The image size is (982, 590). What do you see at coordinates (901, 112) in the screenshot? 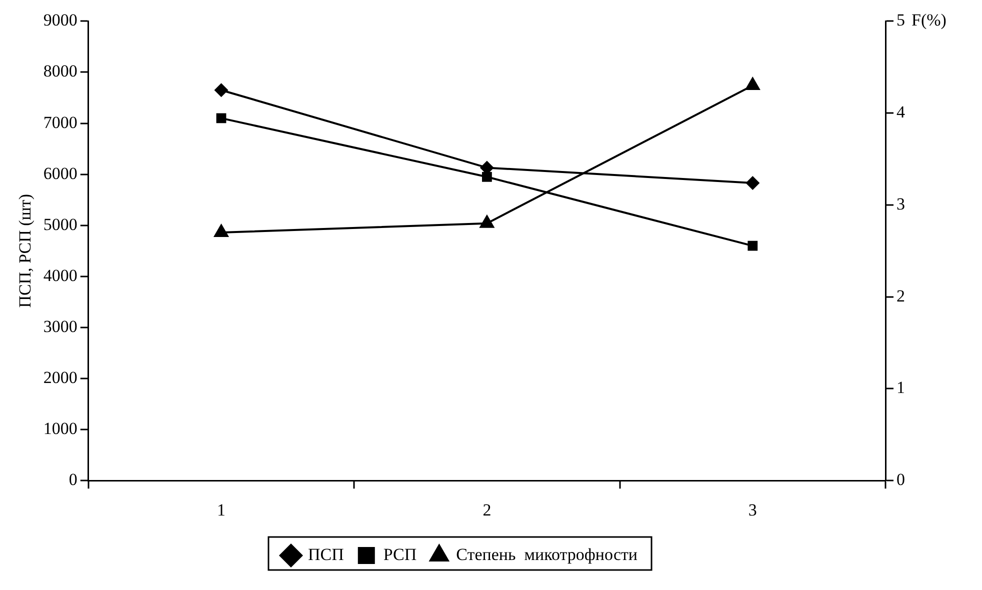
I see `y2-tick-label: 4` at bounding box center [901, 112].